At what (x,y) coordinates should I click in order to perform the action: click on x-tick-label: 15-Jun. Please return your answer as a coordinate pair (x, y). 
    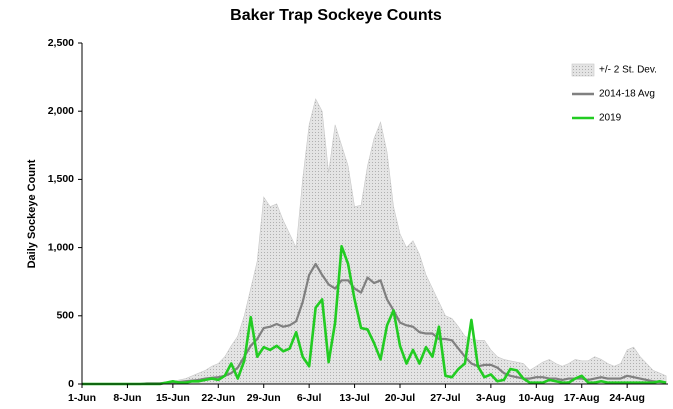
    Looking at the image, I should click on (173, 398).